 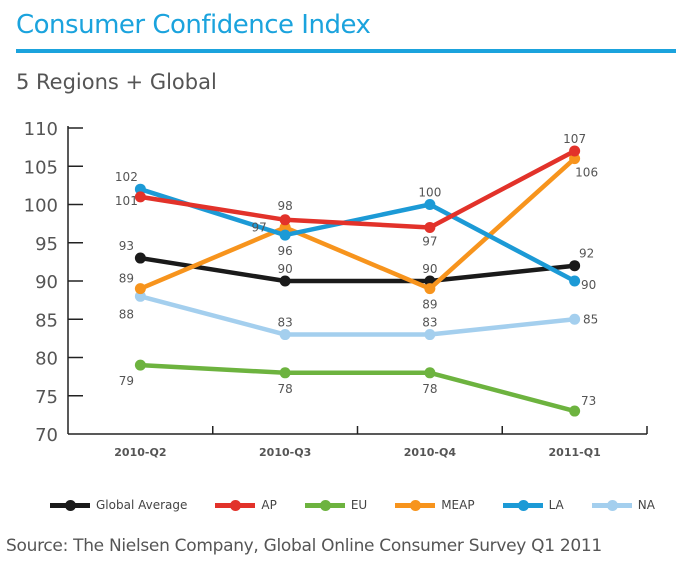 What do you see at coordinates (116, 82) in the screenshot?
I see `chart-subtitle: 5 Regions + Global` at bounding box center [116, 82].